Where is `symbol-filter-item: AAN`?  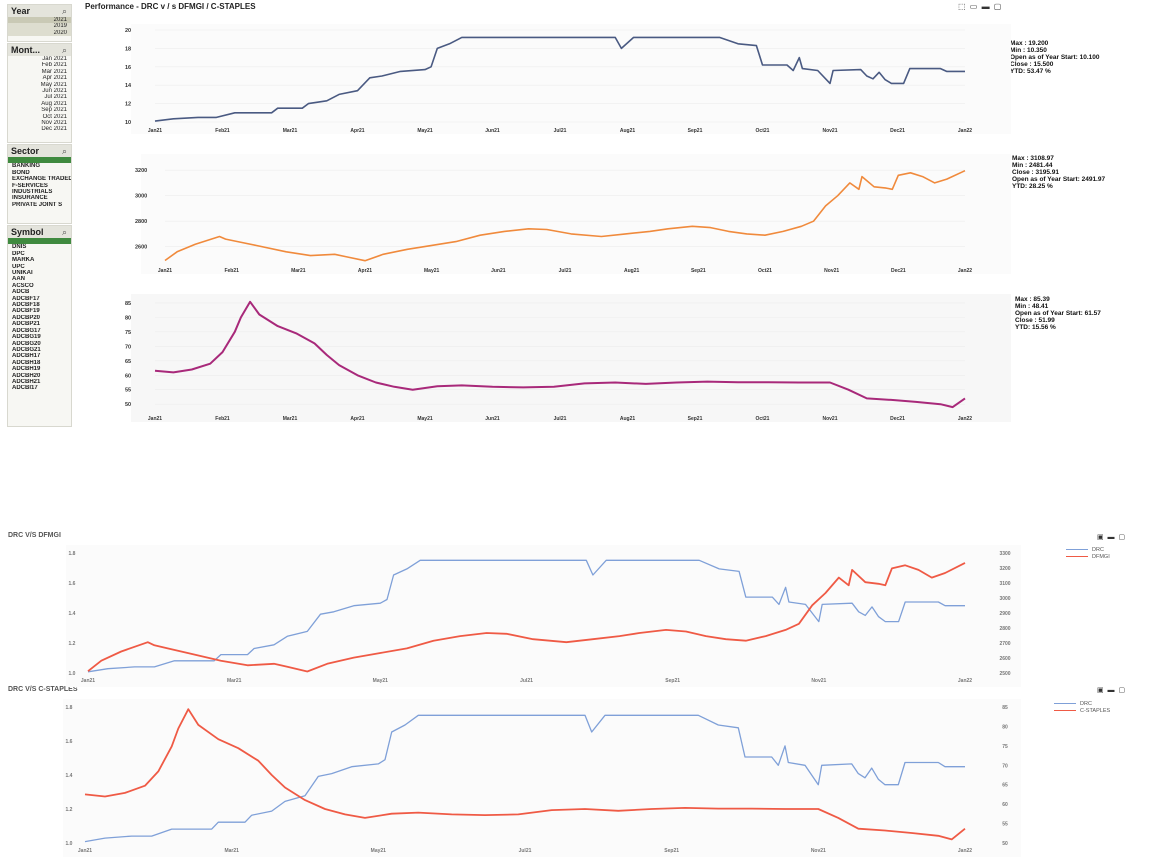
symbol-filter-item: AAN is located at coordinates (18, 279).